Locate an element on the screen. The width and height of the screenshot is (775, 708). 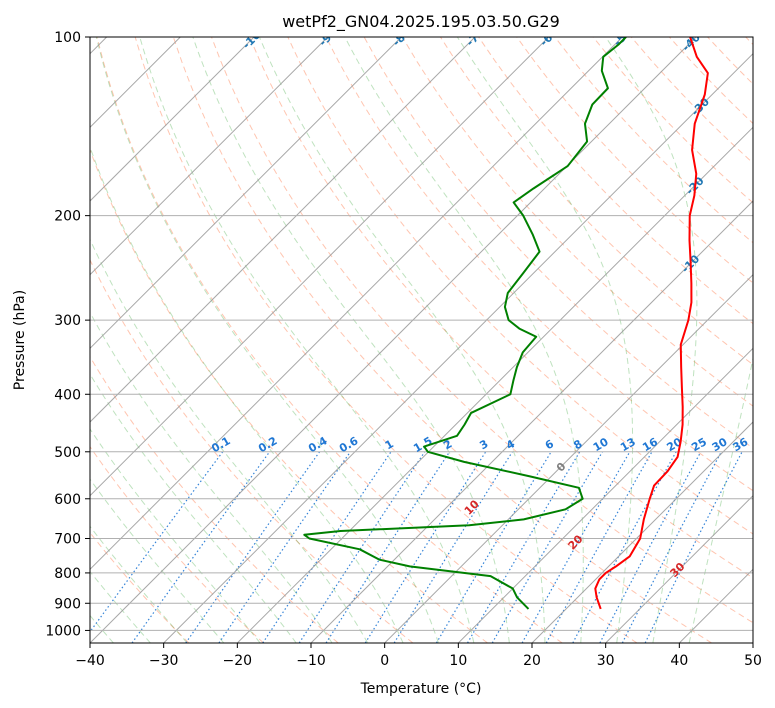
chart-title: wetPf2_GN04.2025.195.03.50.G29 is located at coordinates (421, 22).